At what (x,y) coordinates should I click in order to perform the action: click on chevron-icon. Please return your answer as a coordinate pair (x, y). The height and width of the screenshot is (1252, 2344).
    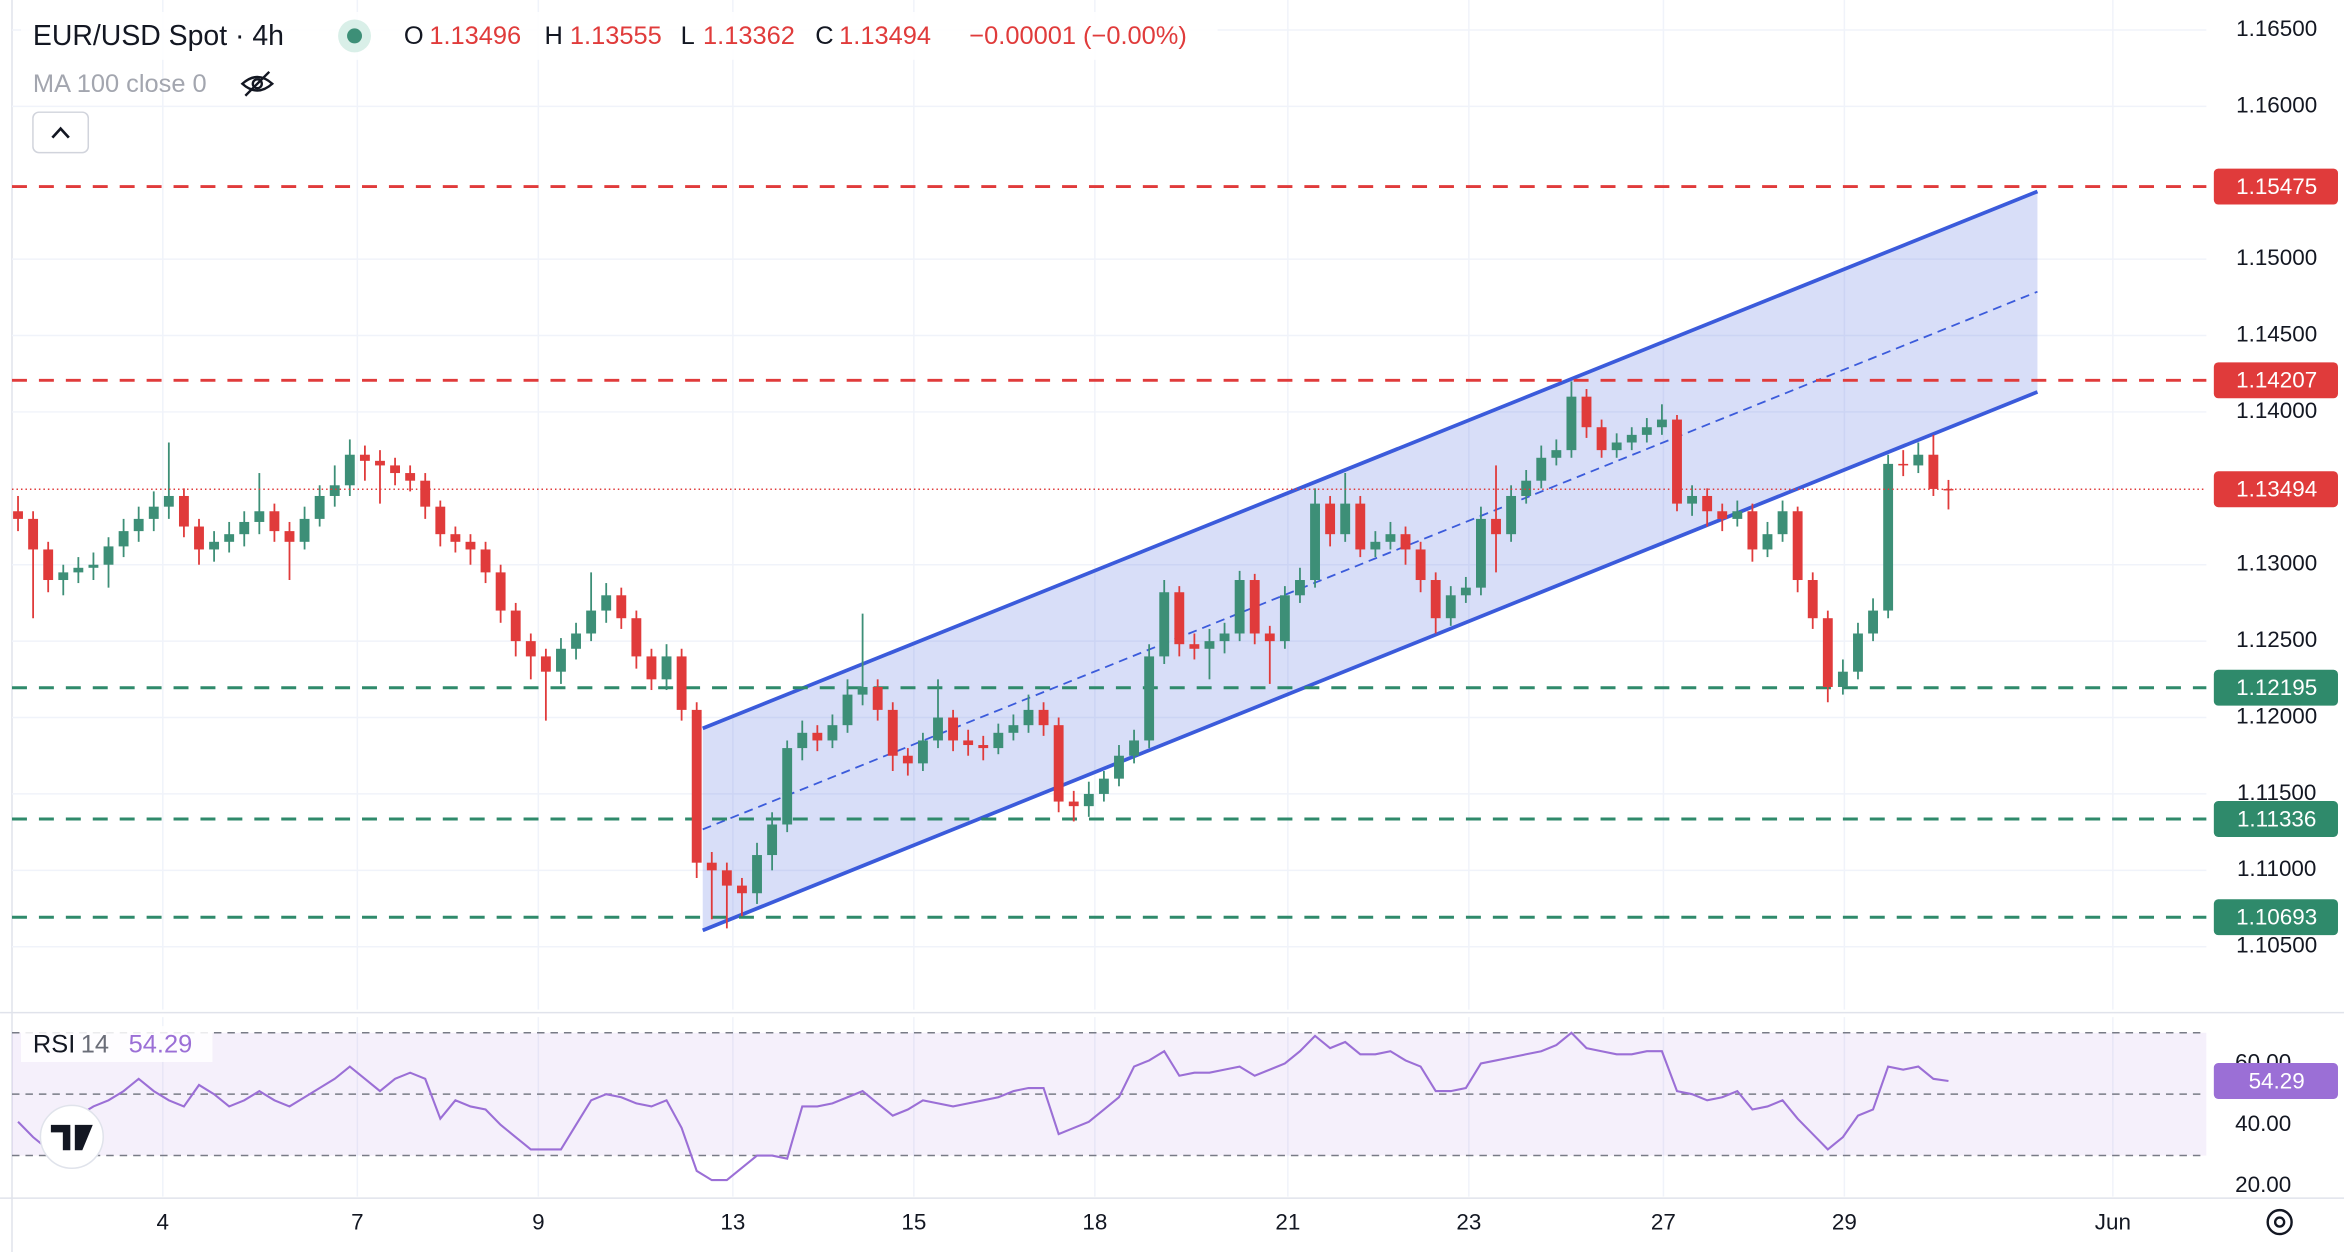
    Looking at the image, I should click on (60, 132).